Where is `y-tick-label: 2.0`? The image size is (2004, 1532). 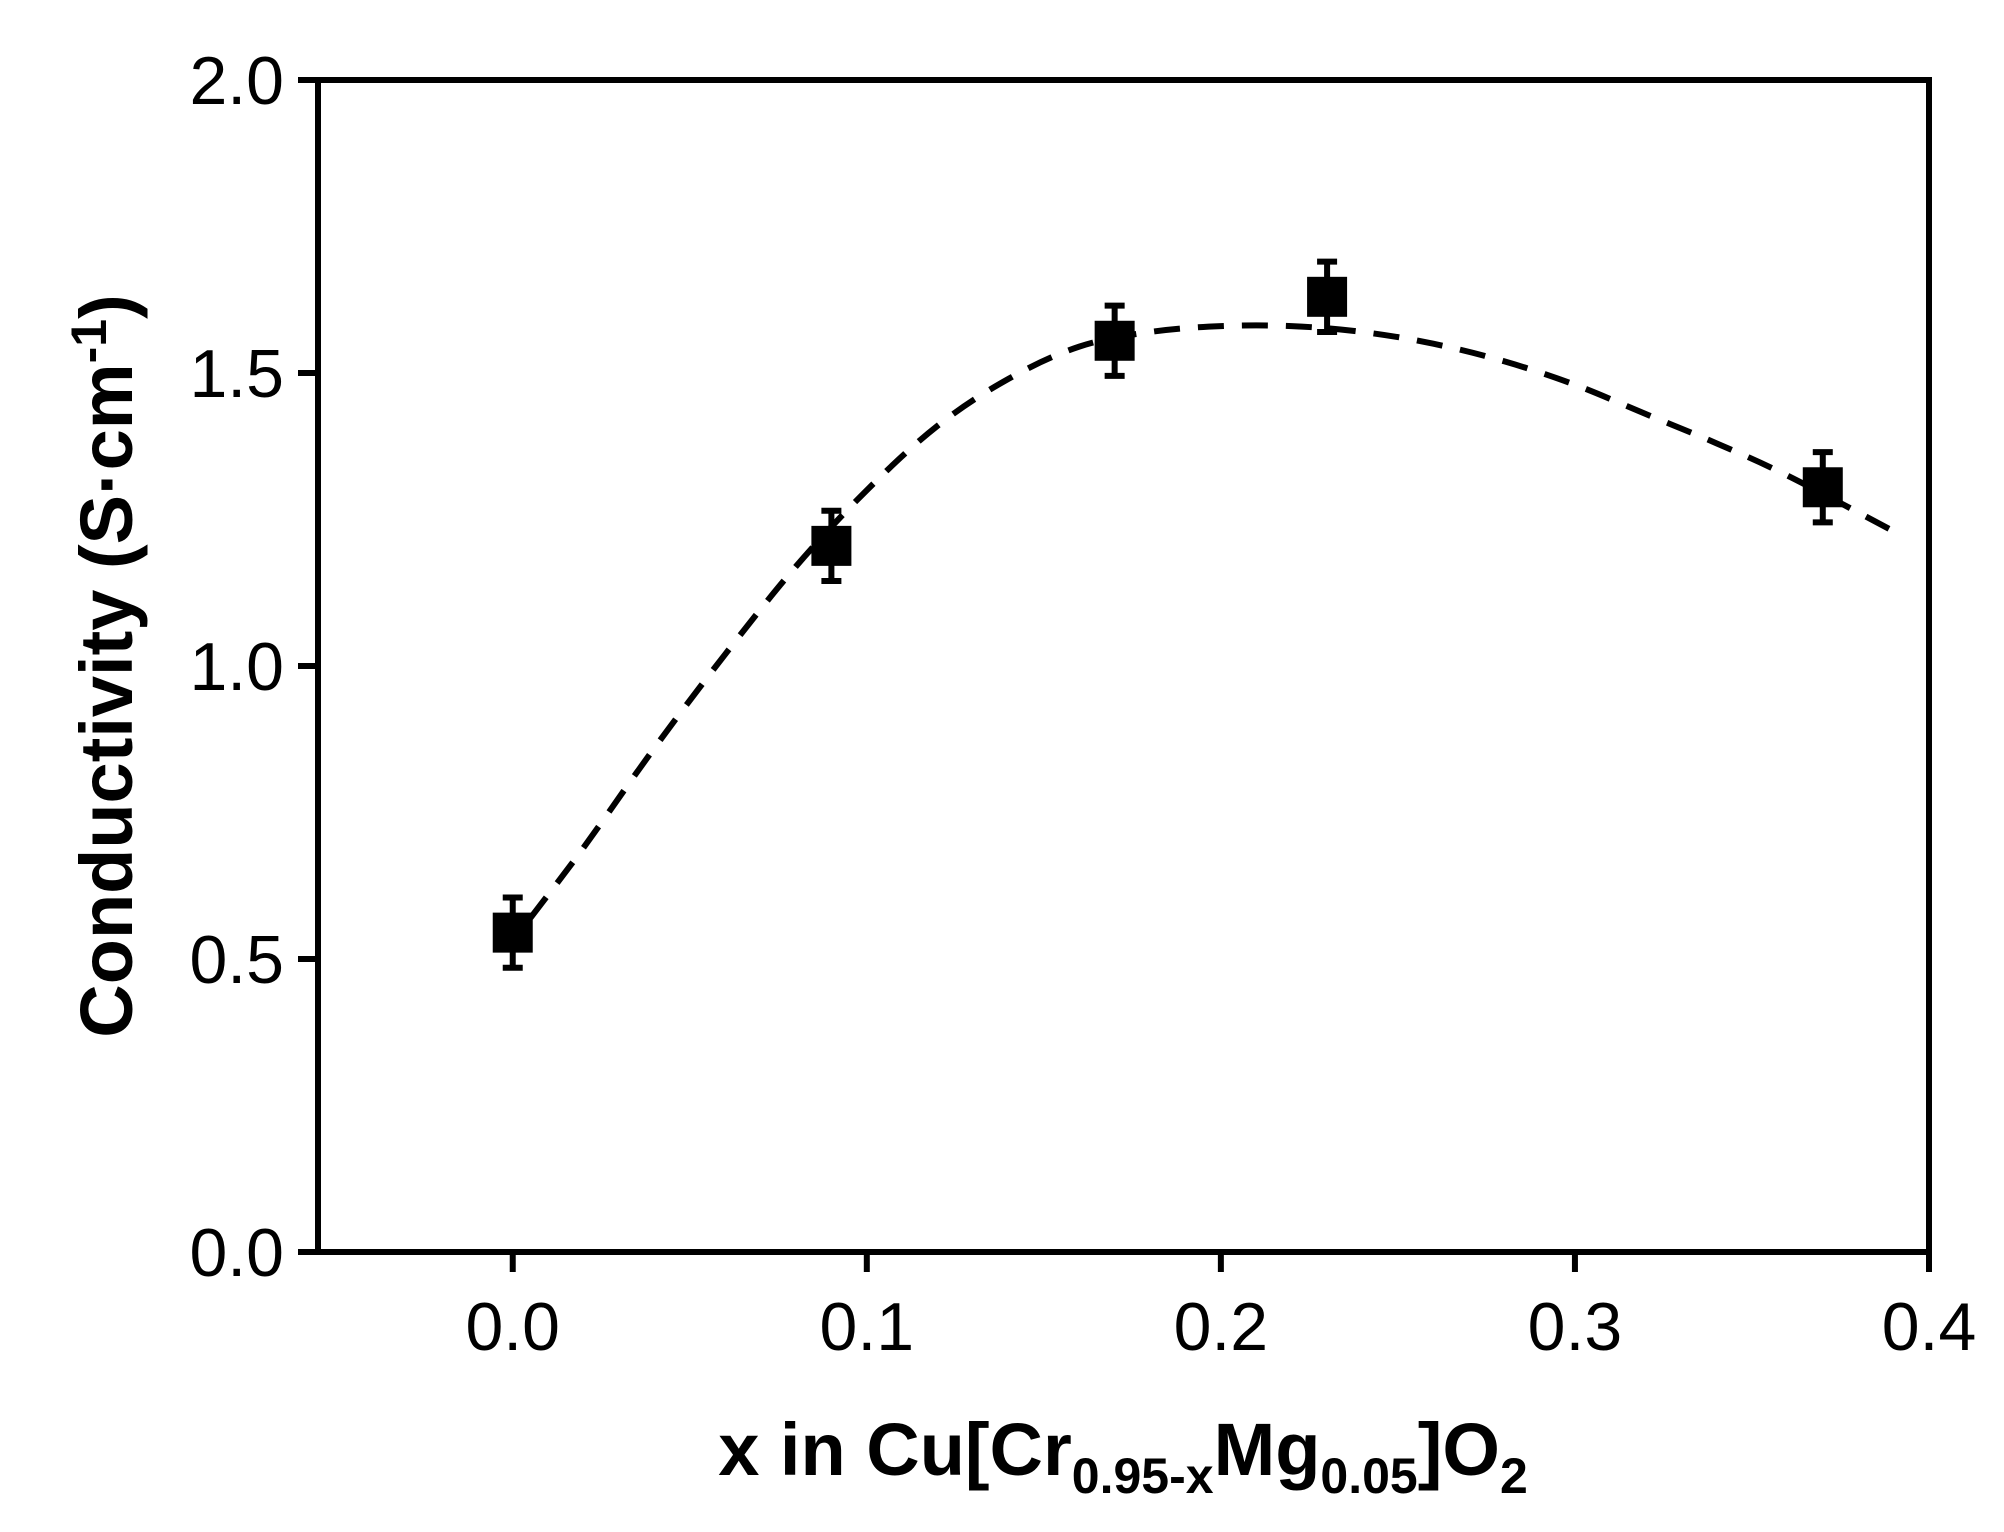 y-tick-label: 2.0 is located at coordinates (236, 81).